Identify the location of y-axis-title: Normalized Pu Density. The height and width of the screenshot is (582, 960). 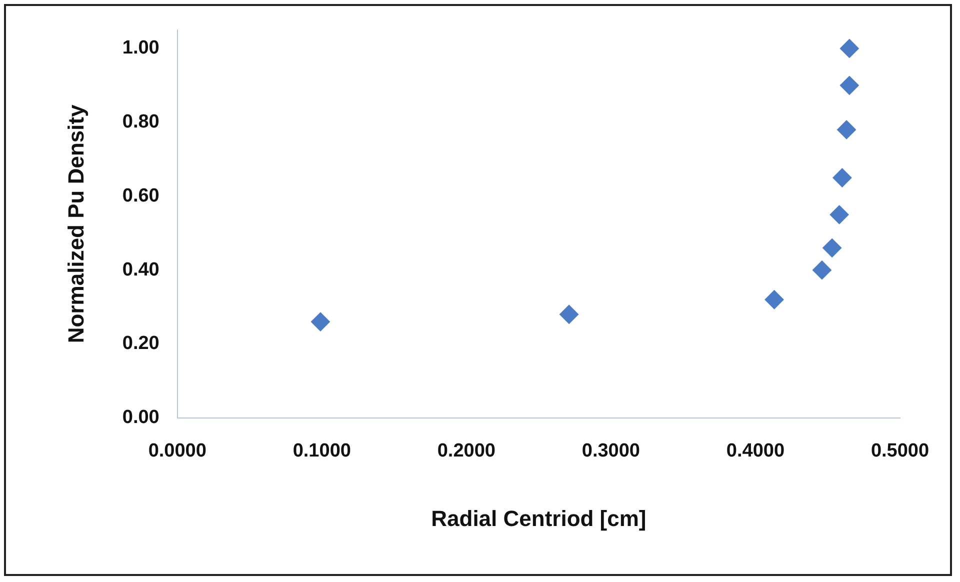
(75, 224).